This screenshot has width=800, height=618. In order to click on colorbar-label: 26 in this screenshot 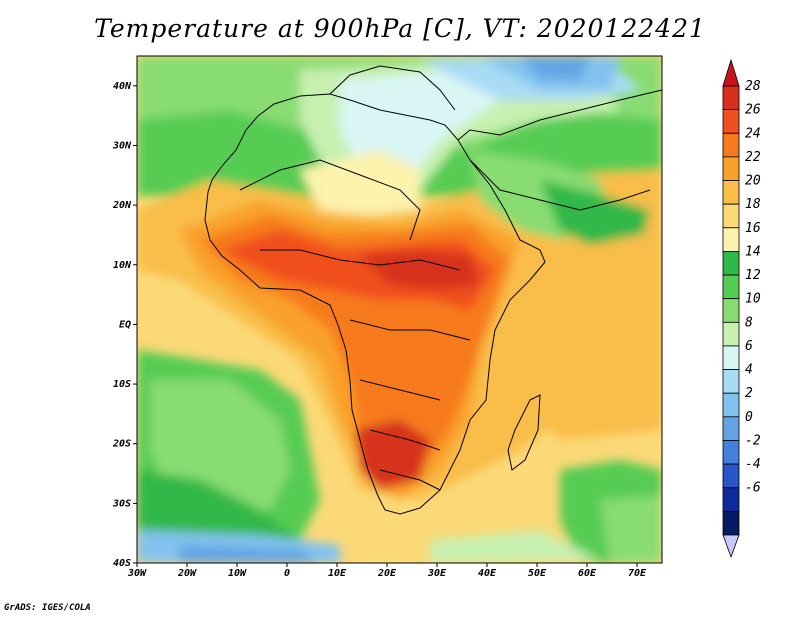, I will do `click(753, 110)`.